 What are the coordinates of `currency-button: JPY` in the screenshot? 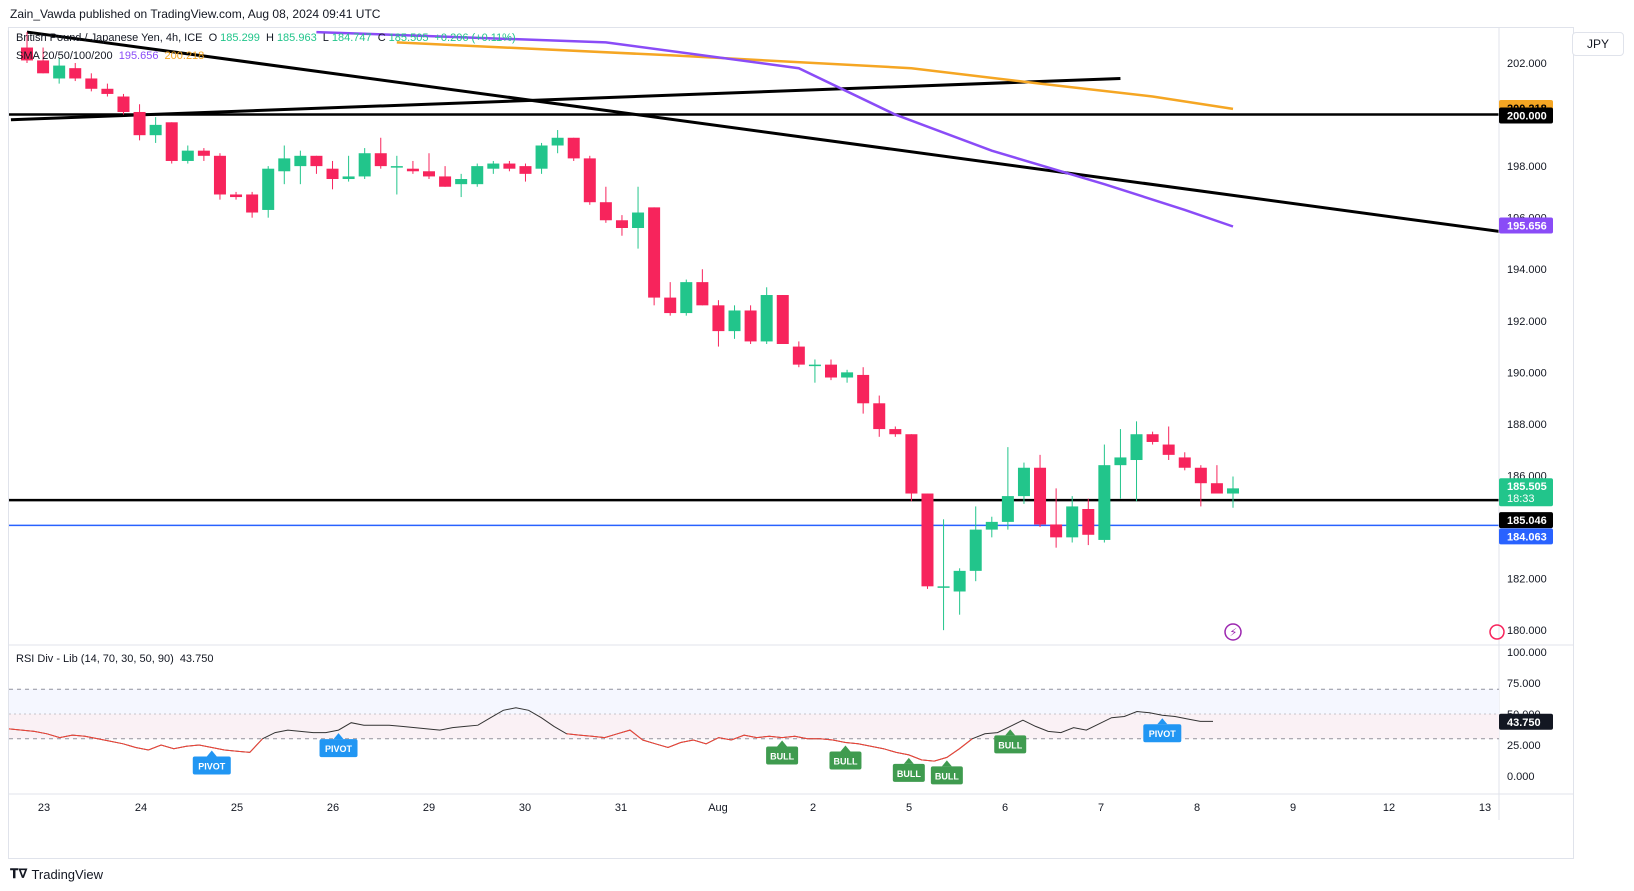 It's located at (1598, 44).